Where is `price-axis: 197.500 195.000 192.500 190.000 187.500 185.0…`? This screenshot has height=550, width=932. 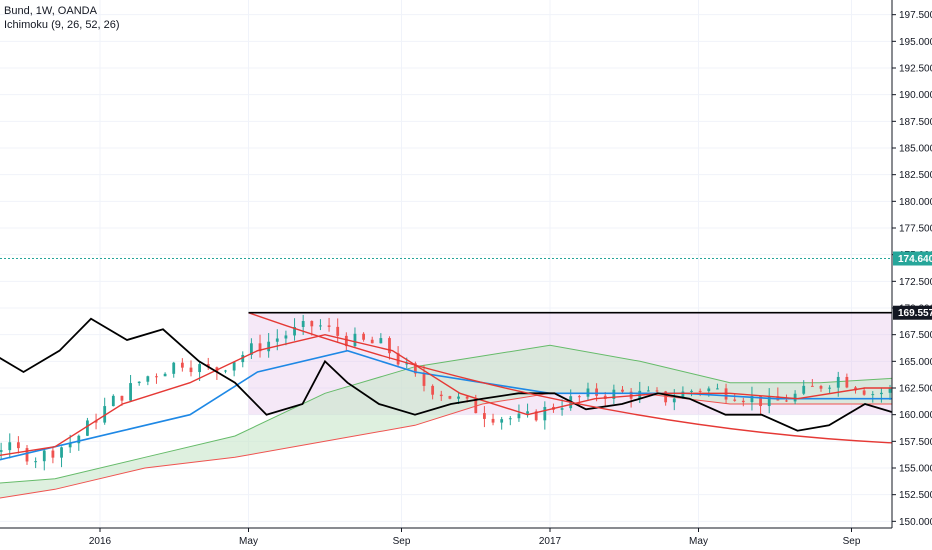
price-axis: 197.500 195.000 192.500 190.000 187.500 185.0… is located at coordinates (911, 275).